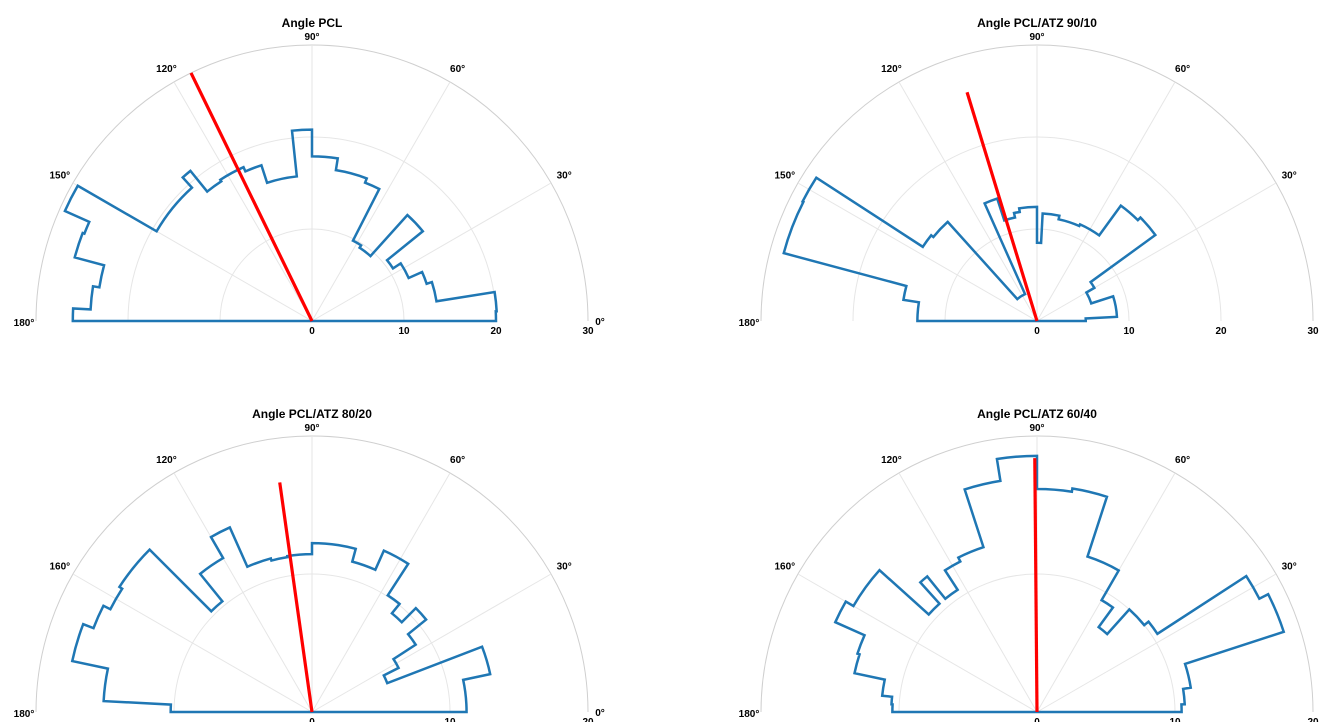  Describe the element at coordinates (312, 414) in the screenshot. I see `chart-title: Angle PCL/ATZ 80/20` at that location.